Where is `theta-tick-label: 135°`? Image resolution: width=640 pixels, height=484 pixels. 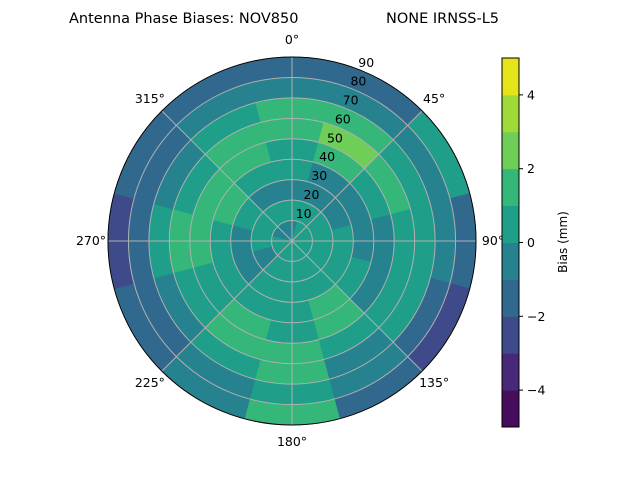
theta-tick-label: 135° is located at coordinates (434, 382).